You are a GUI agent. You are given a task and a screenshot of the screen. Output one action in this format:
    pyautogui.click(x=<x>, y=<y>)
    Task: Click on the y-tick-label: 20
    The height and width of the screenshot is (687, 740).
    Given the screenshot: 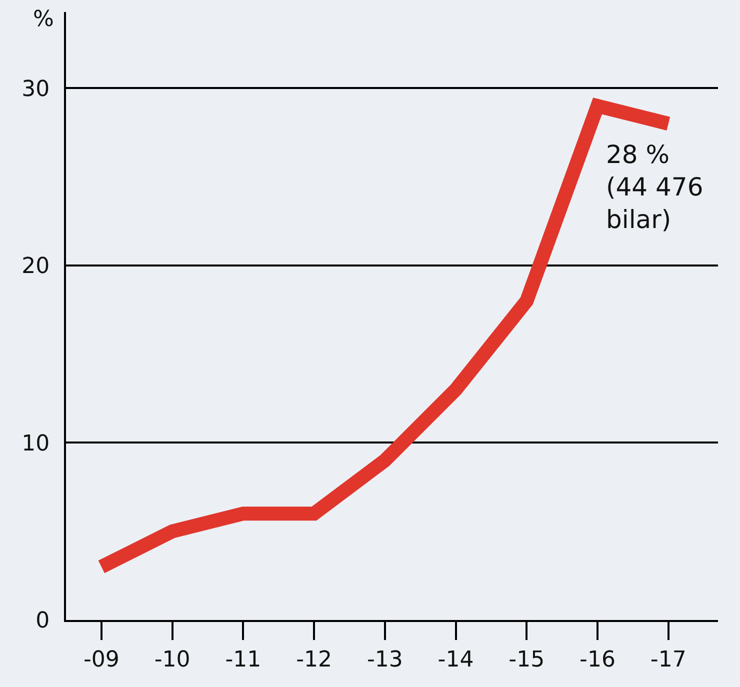 What is the action you would take?
    pyautogui.click(x=36, y=267)
    